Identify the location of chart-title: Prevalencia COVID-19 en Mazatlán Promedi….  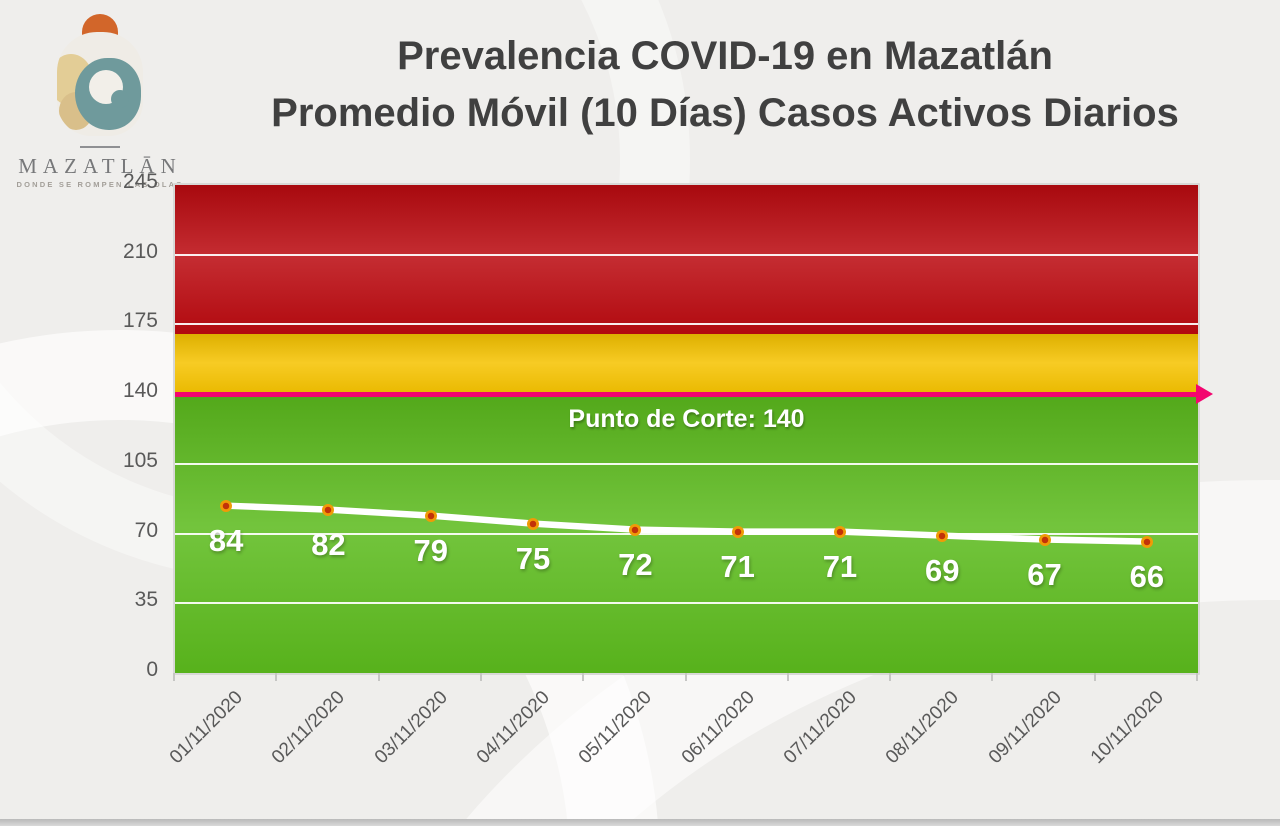
(725, 85).